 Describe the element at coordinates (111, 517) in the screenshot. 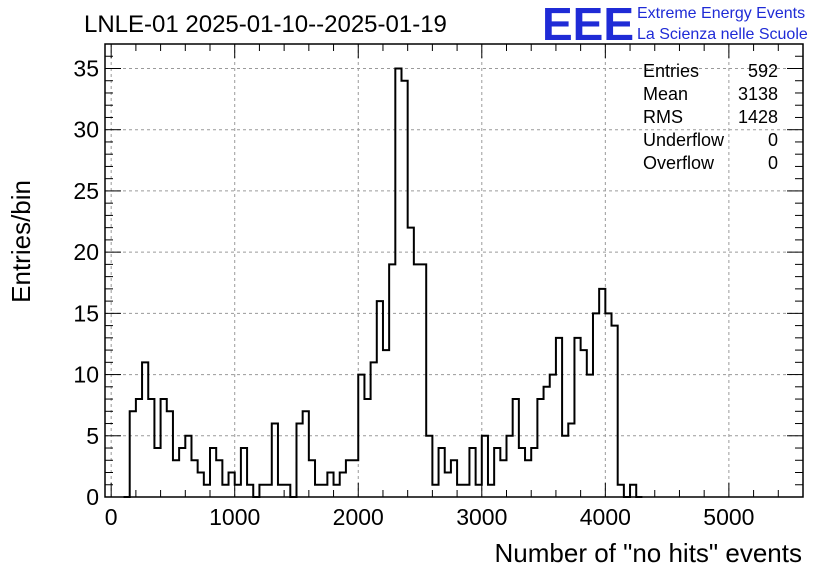

I see `x-tick-label: 0` at that location.